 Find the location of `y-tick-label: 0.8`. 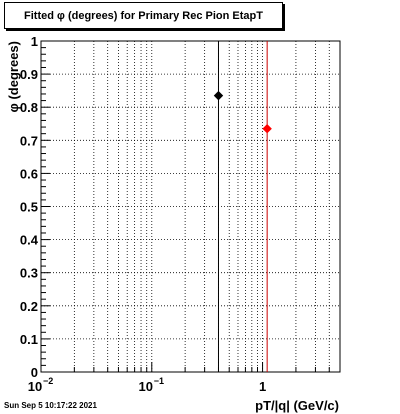

y-tick-label: 0.8 is located at coordinates (29, 107).